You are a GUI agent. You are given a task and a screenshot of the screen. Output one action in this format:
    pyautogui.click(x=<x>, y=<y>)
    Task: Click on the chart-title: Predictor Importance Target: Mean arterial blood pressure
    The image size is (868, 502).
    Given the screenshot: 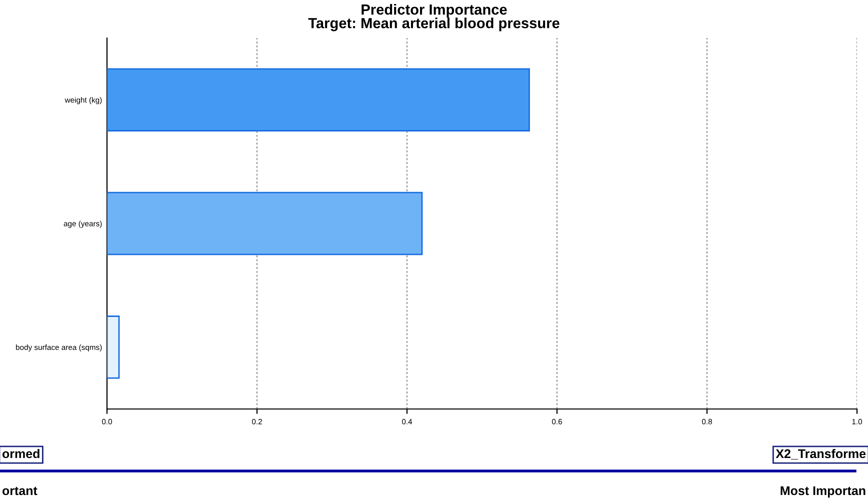 What is the action you would take?
    pyautogui.click(x=434, y=18)
    